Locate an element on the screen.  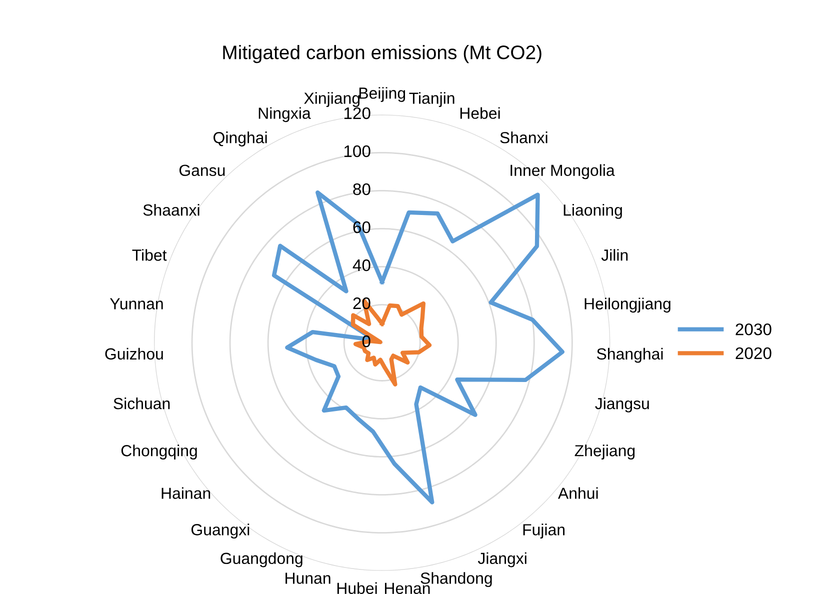
spoke-label: Chongqing is located at coordinates (159, 452).